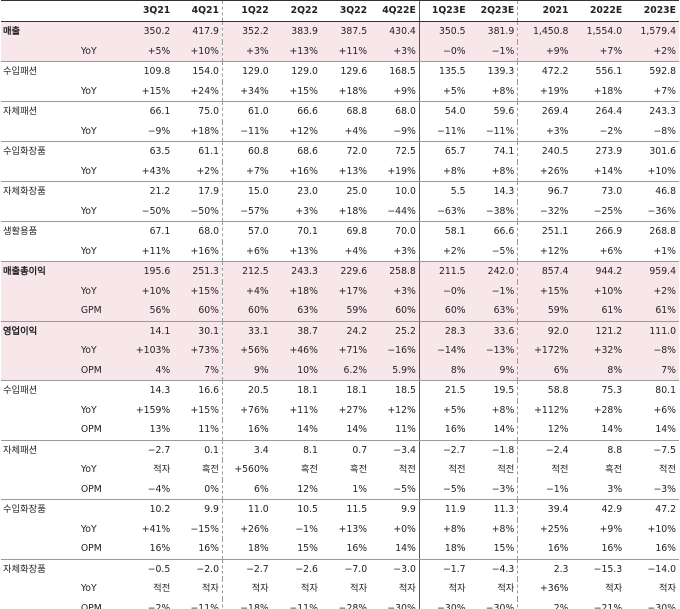 The height and width of the screenshot is (609, 680). What do you see at coordinates (493, 11) in the screenshot?
I see `column-header: 2Q23E` at bounding box center [493, 11].